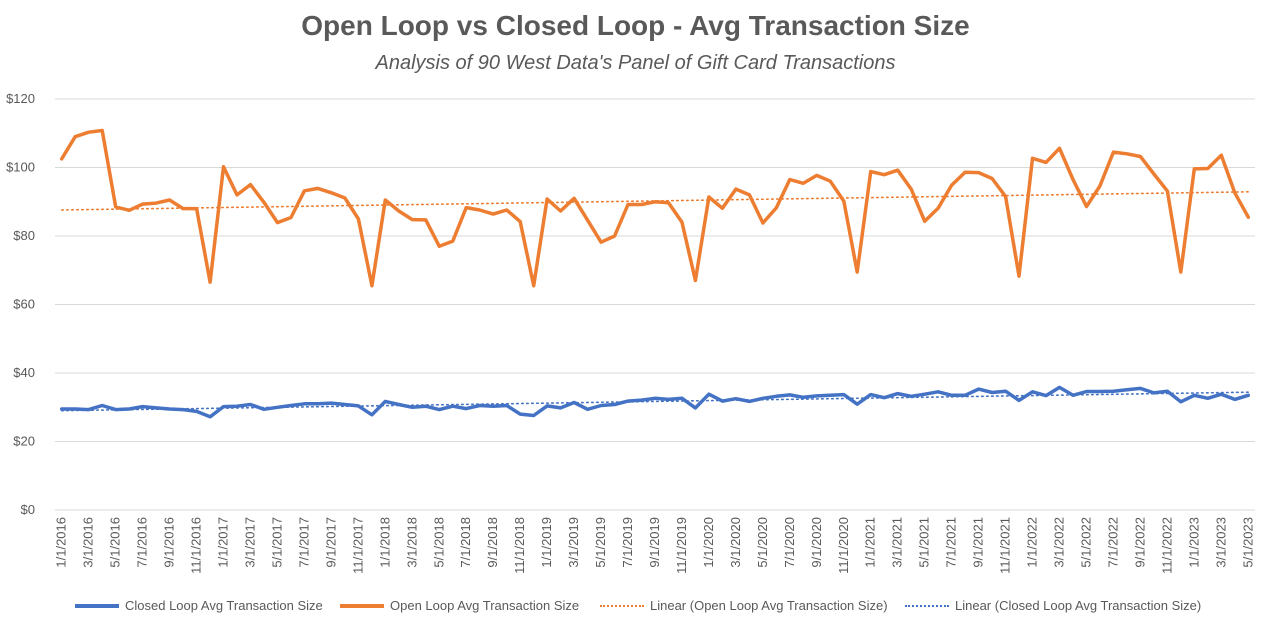  I want to click on x-tick-label: 1/1/2023, so click(1193, 542).